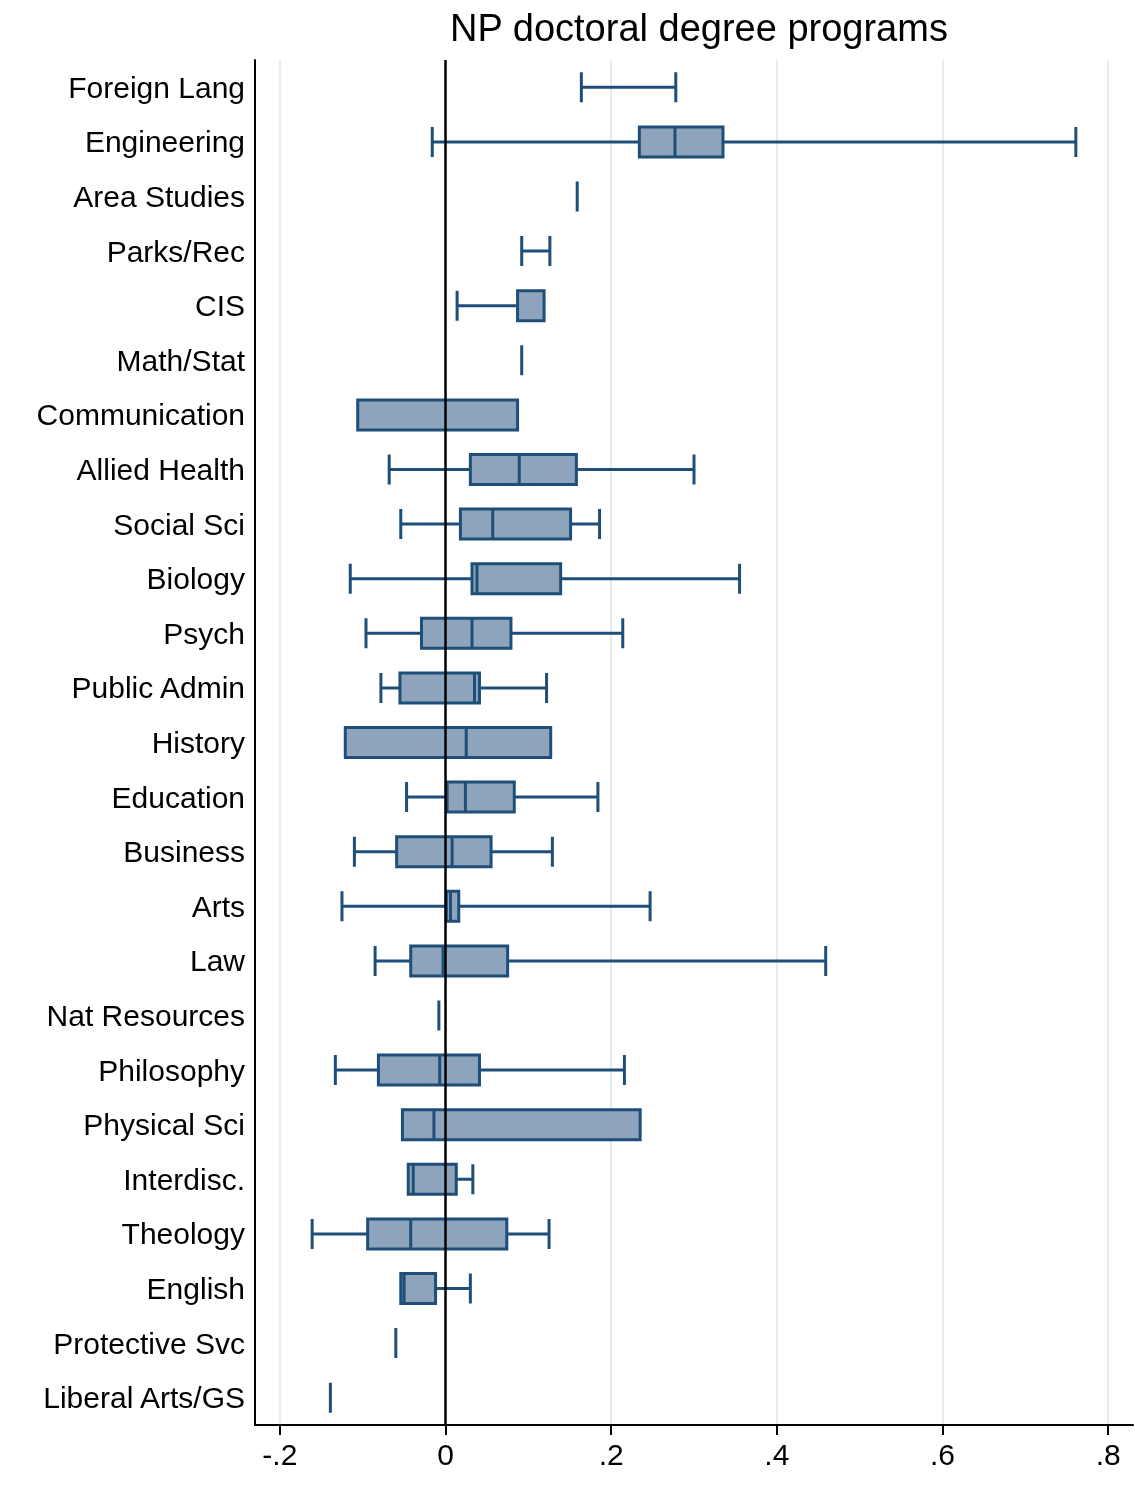 This screenshot has width=1135, height=1489. Describe the element at coordinates (942, 1454) in the screenshot. I see `x-tick-label: .6` at that location.